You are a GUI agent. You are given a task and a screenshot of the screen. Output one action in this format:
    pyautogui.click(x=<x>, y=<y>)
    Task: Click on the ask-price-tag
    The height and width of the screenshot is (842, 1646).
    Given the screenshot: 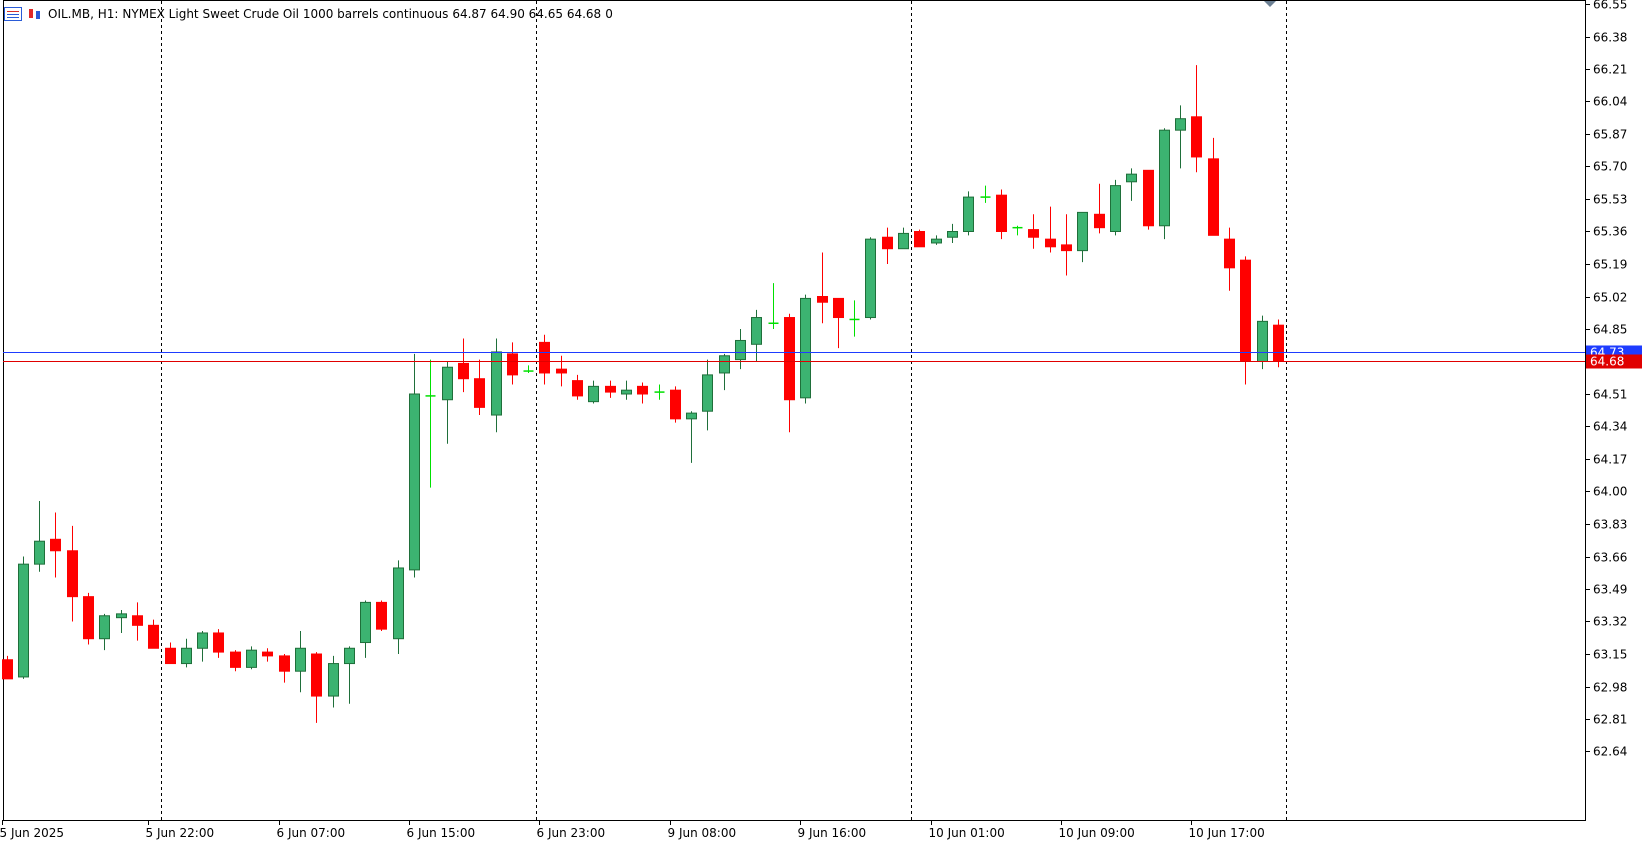 What is the action you would take?
    pyautogui.click(x=1614, y=361)
    